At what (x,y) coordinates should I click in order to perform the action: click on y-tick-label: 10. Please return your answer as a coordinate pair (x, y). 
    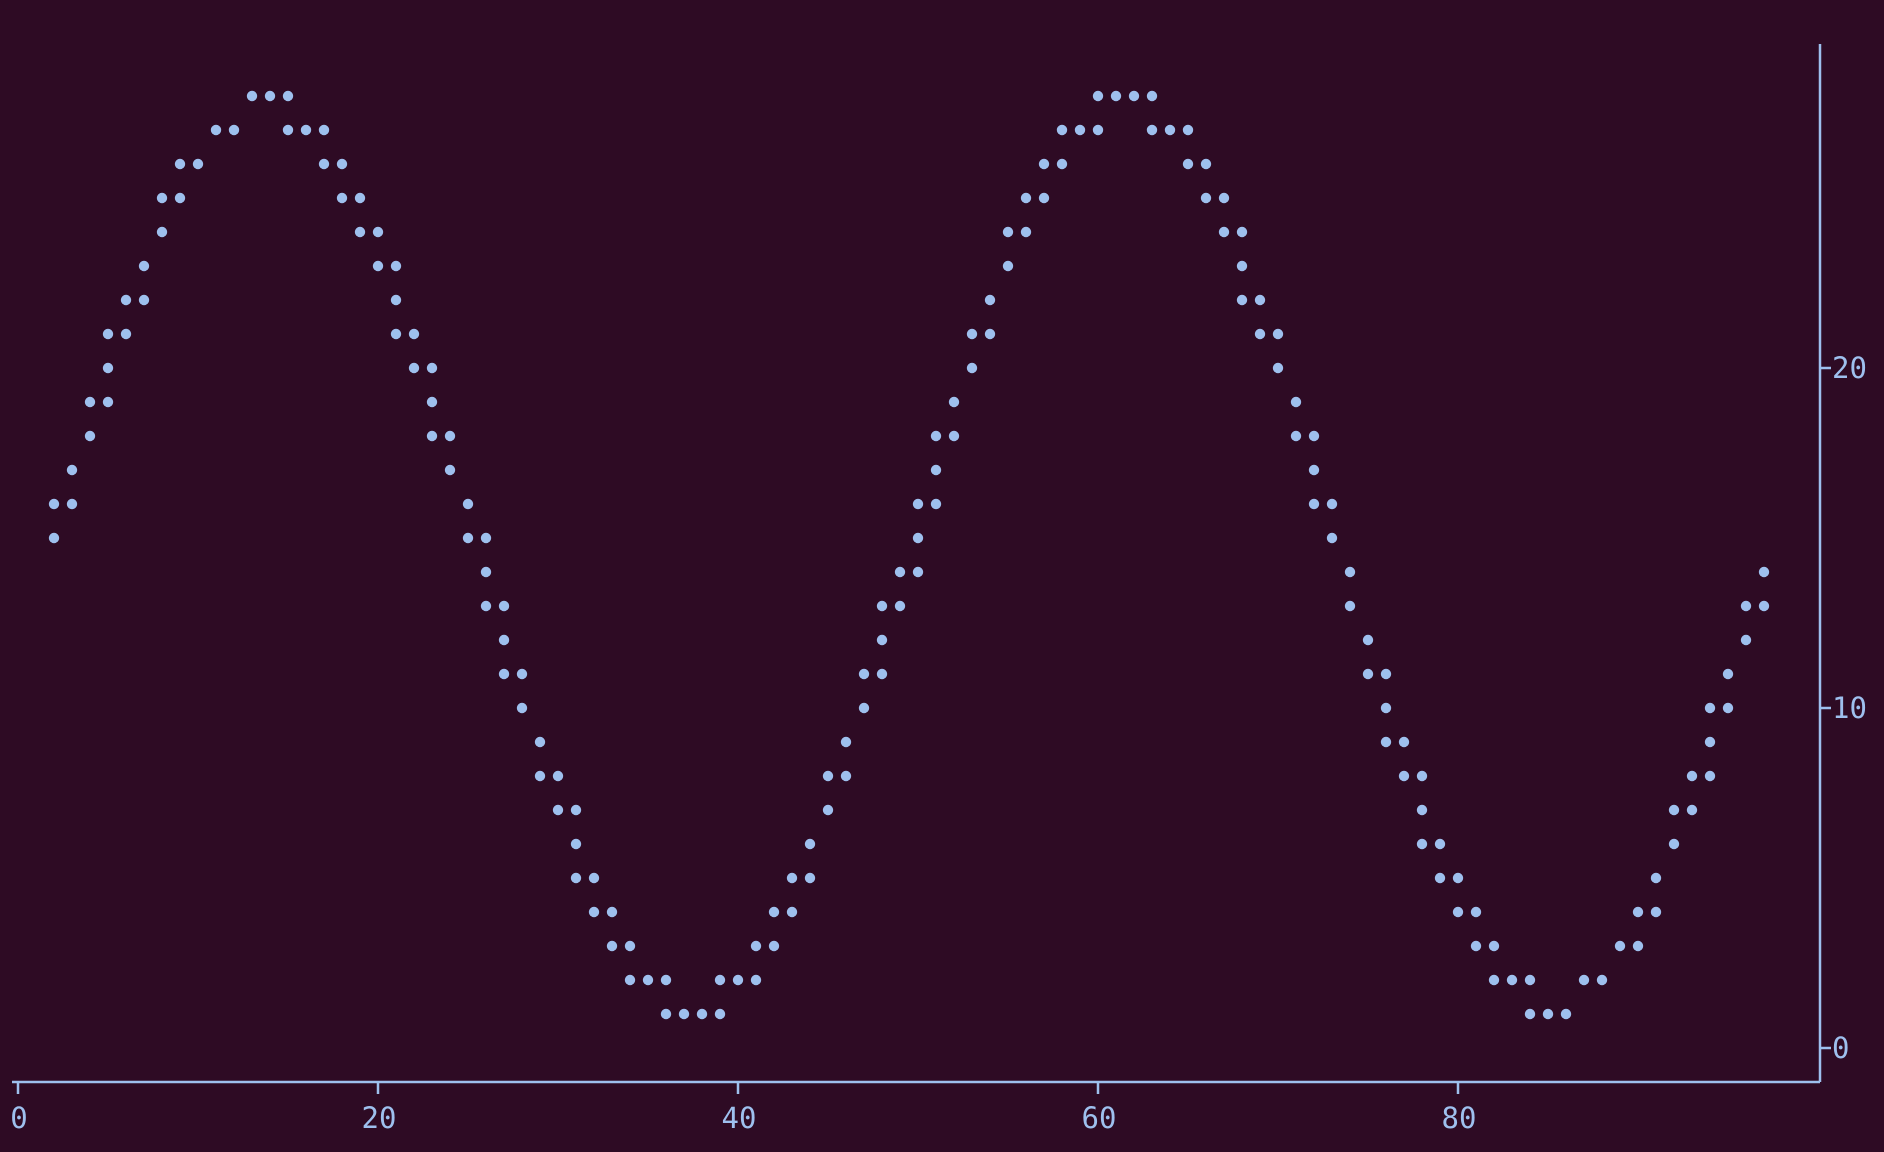
    Looking at the image, I should click on (1849, 708).